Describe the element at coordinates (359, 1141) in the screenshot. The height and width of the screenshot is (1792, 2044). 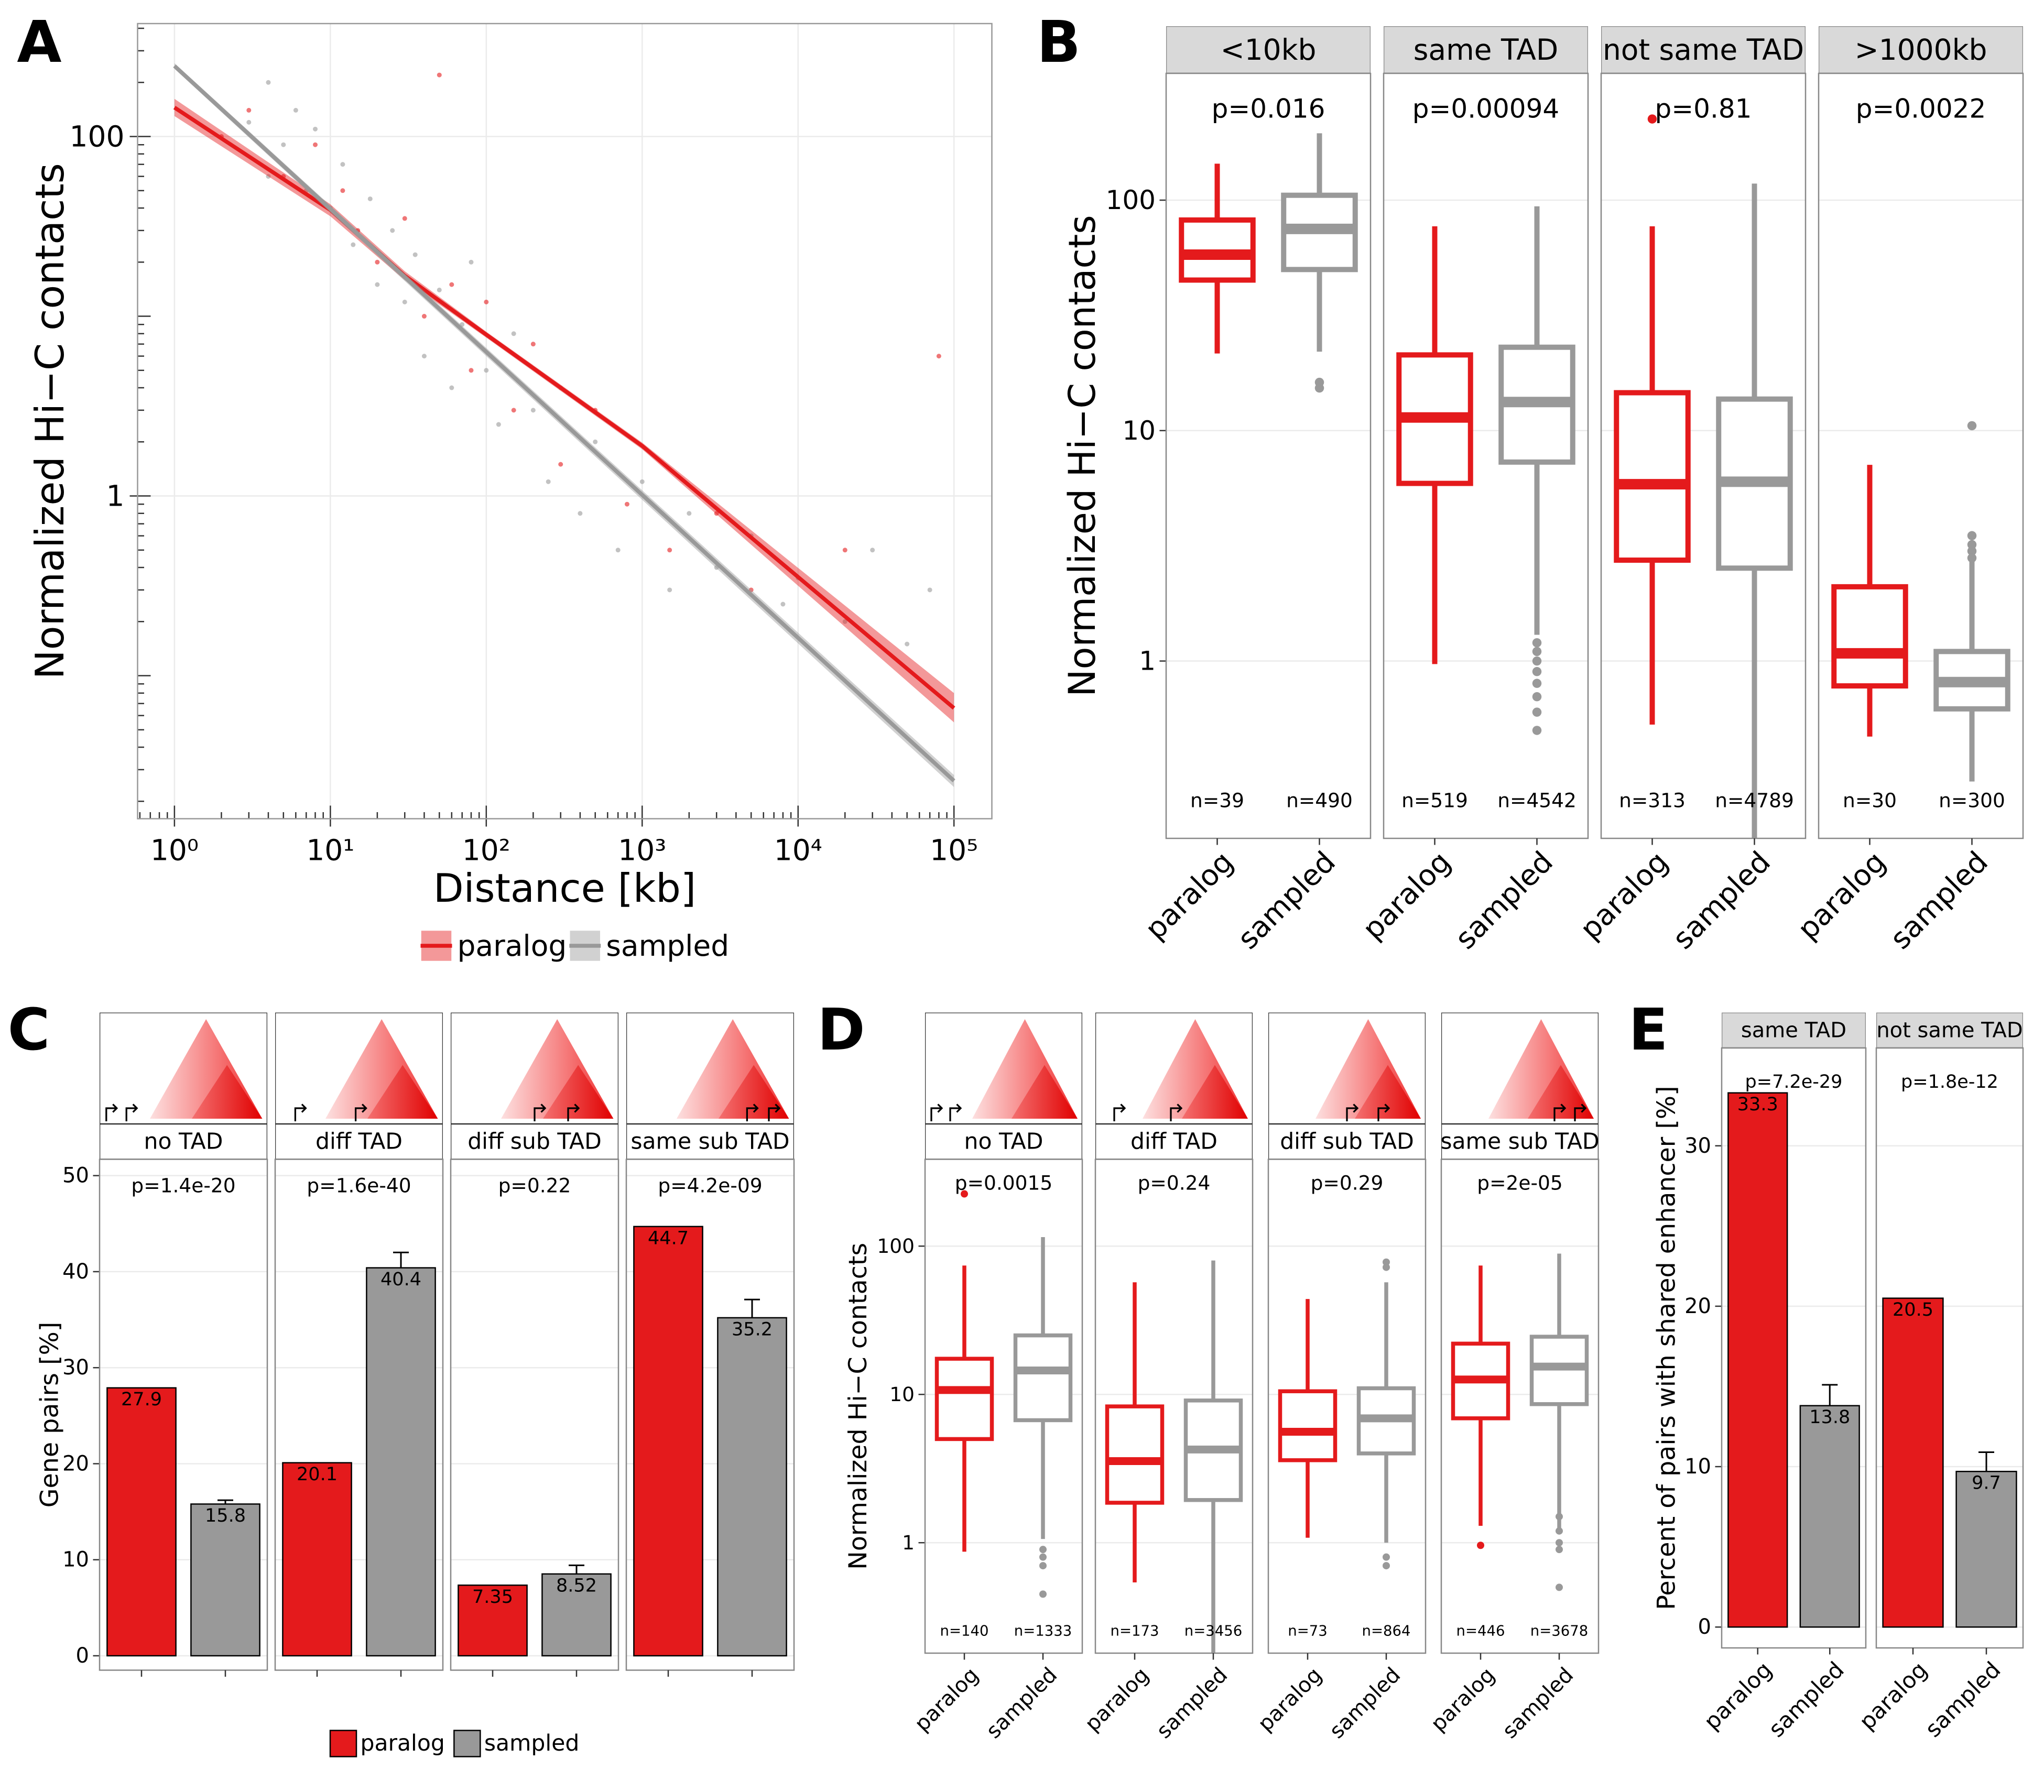
I see `strip-label: diff TAD` at that location.